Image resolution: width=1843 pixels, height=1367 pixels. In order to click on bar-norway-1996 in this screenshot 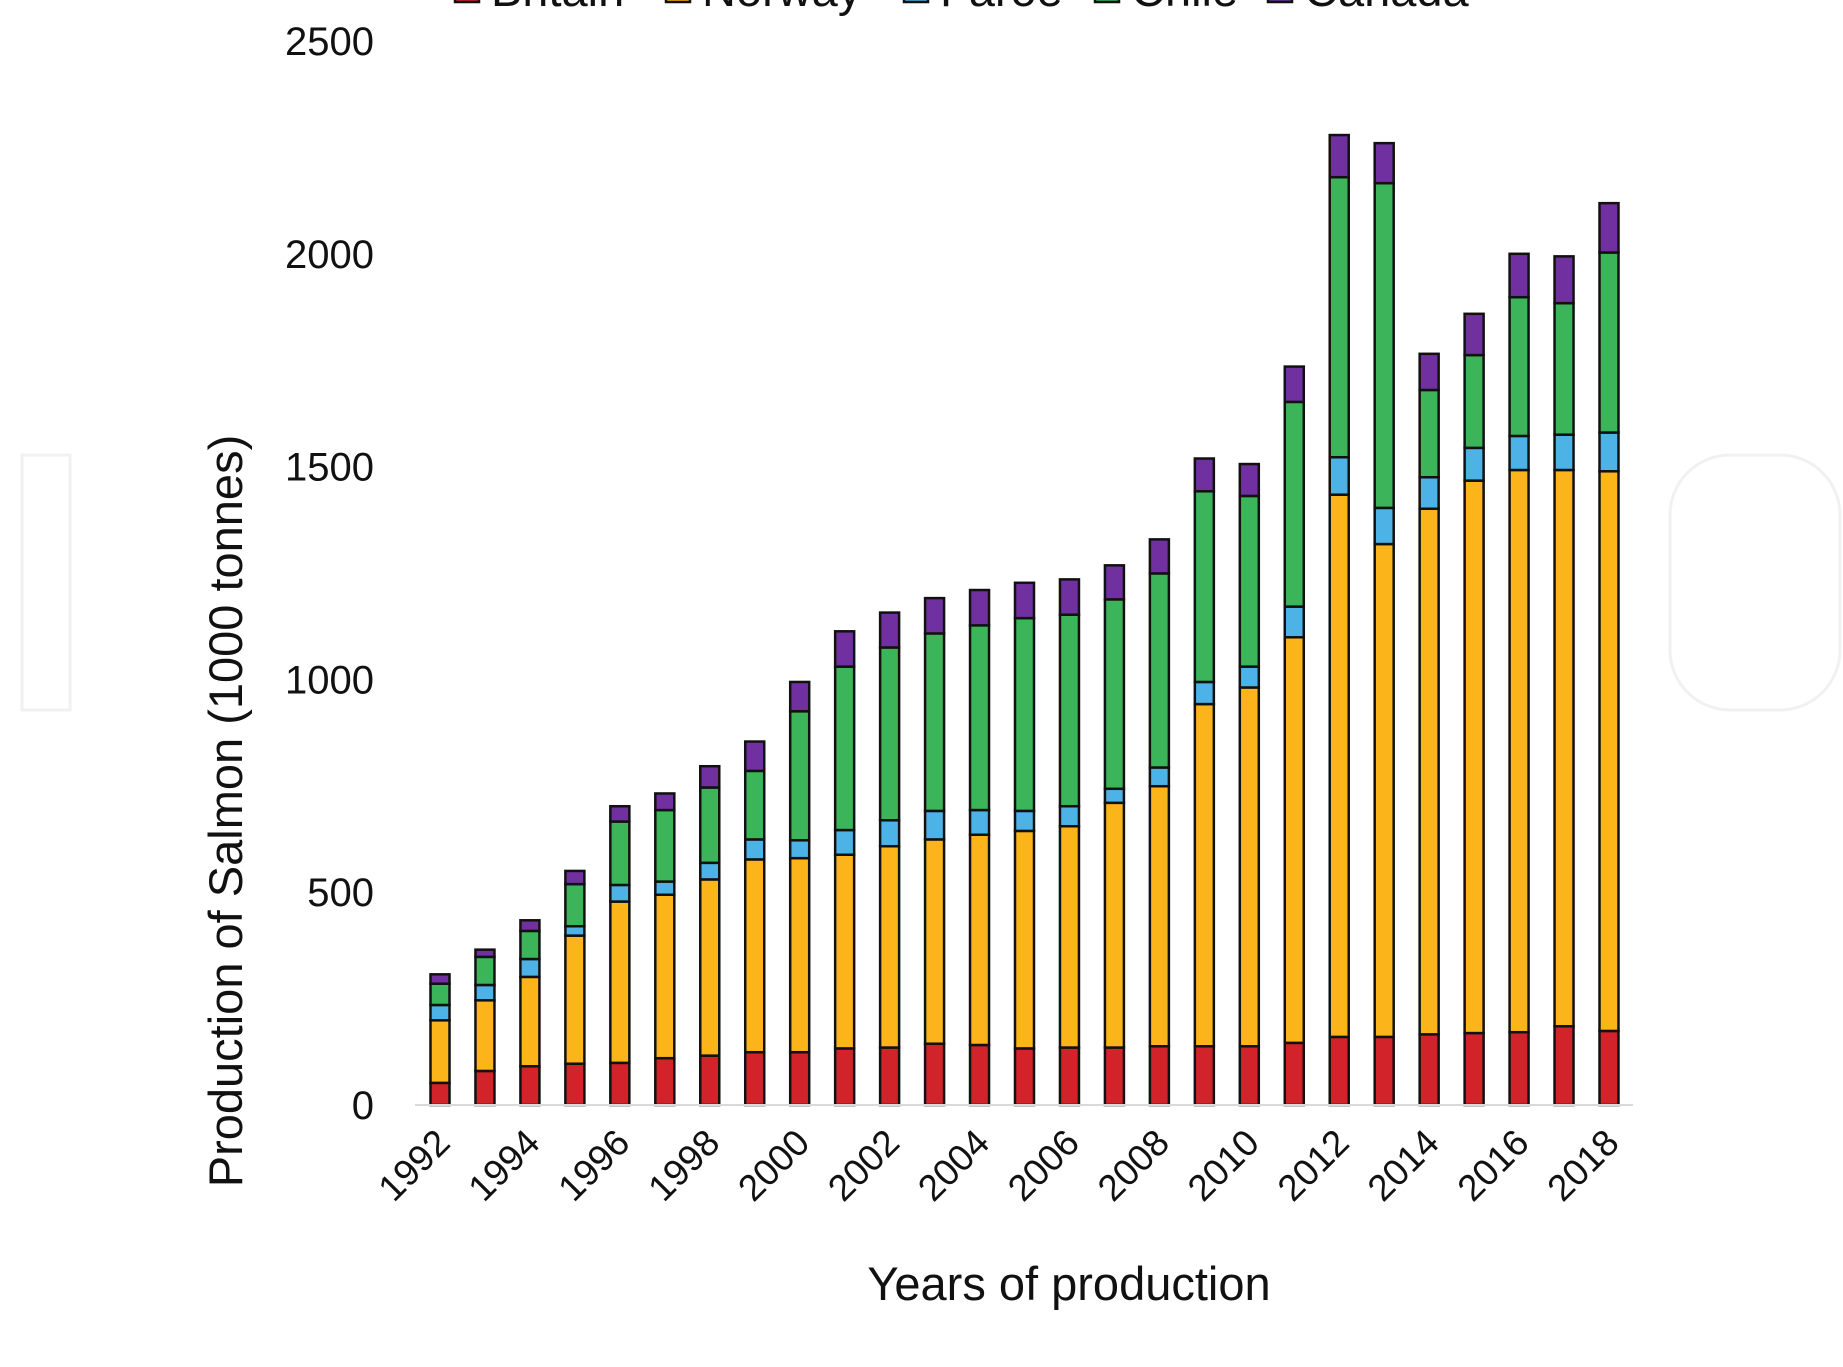, I will do `click(620, 982)`.